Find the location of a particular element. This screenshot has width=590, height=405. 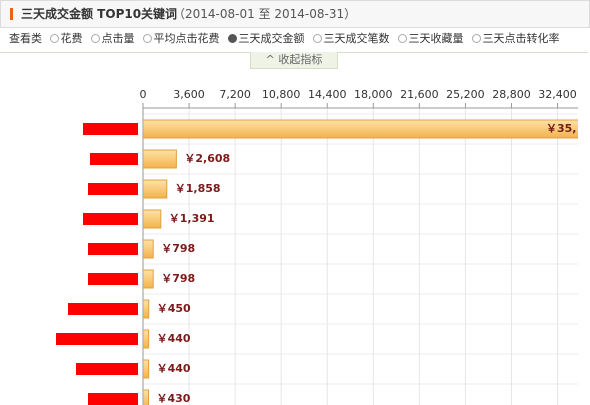

filter-option: 三天点击转化率 is located at coordinates (517, 38).